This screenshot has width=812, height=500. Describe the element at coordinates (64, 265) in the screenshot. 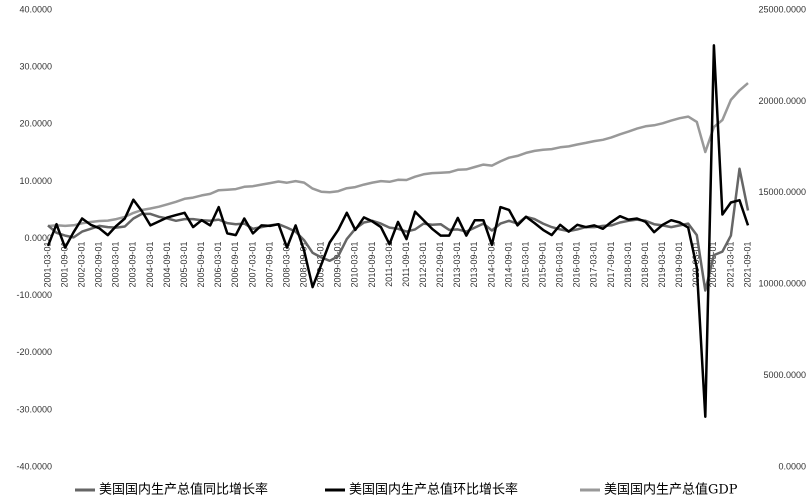

I see `x-tick-label: 2001-09-01` at that location.